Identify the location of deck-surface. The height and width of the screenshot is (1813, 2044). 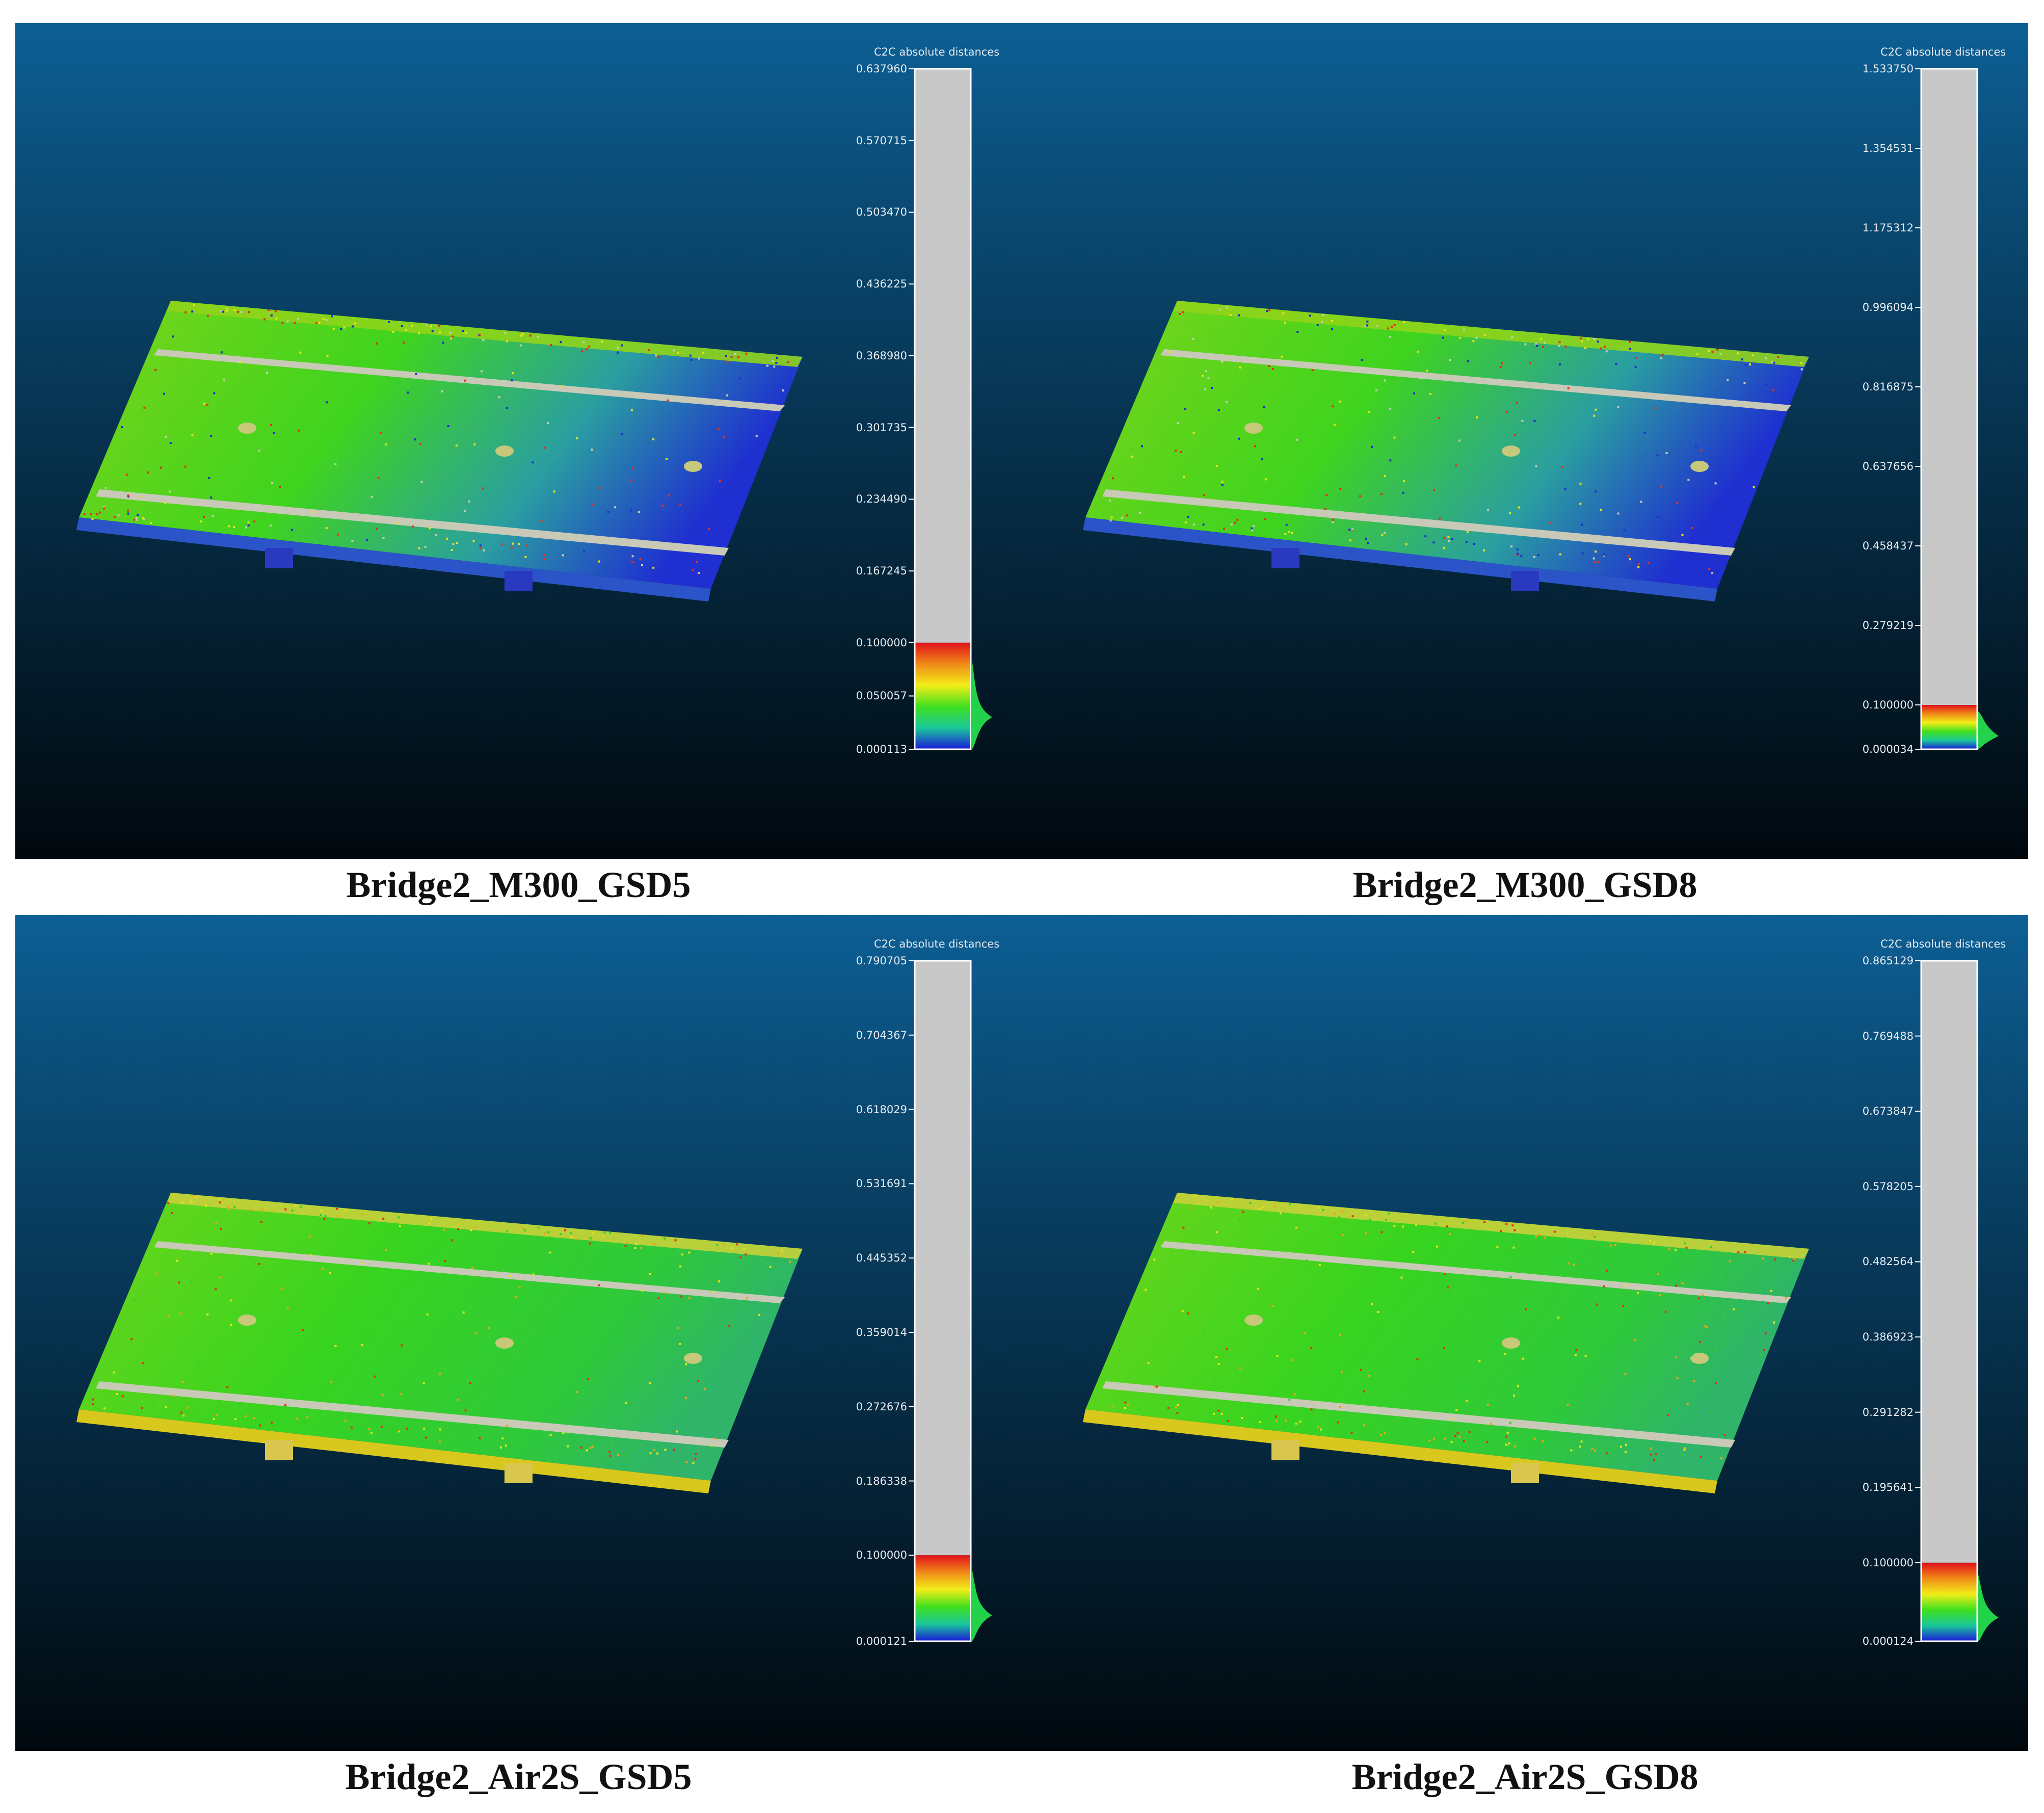
(1447, 1337).